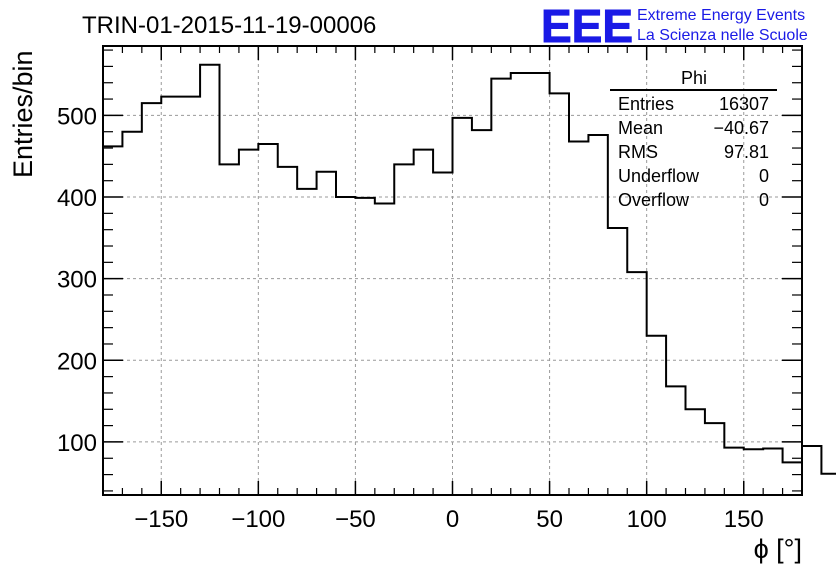 Image resolution: width=836 pixels, height=572 pixels. What do you see at coordinates (640, 128) in the screenshot?
I see `stats-label: Mean` at bounding box center [640, 128].